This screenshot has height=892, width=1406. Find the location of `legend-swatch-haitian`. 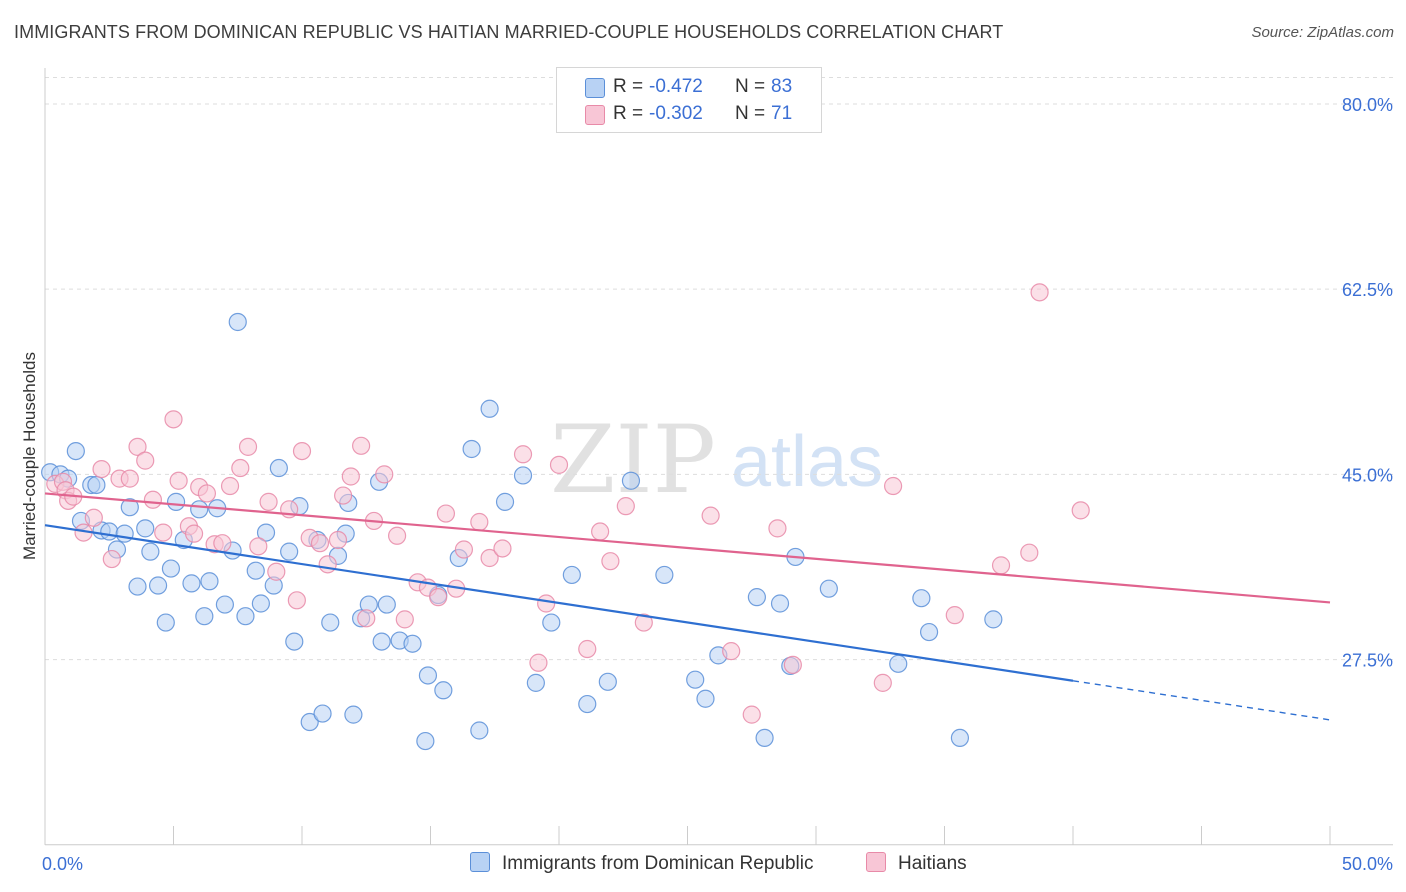

legend-swatch-haitian is located at coordinates (595, 115).